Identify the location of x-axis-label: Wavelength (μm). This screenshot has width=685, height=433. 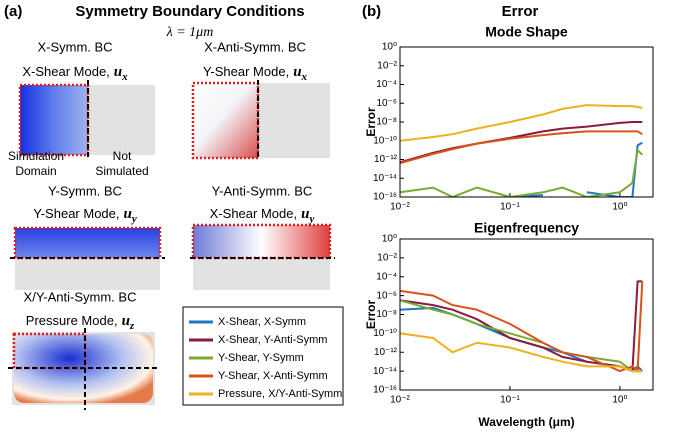
(526, 422).